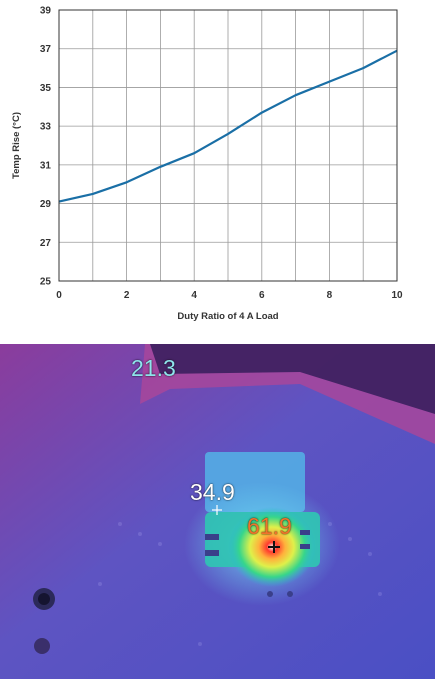  I want to click on y-tick-label: 31, so click(46, 165).